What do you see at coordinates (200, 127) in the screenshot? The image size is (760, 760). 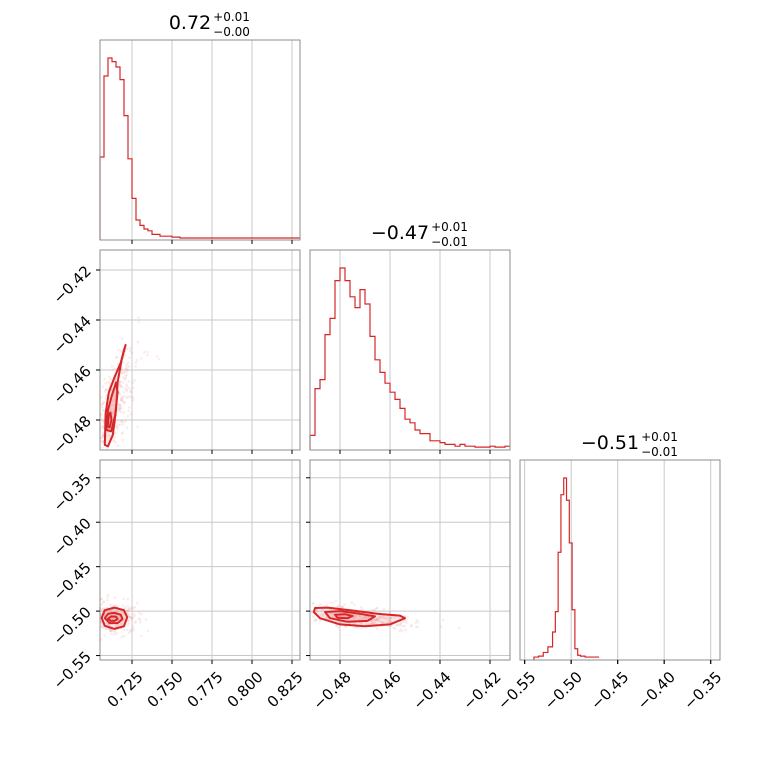 I see `hist-panel-p0: 0.72 +0.01 −0.00` at bounding box center [200, 127].